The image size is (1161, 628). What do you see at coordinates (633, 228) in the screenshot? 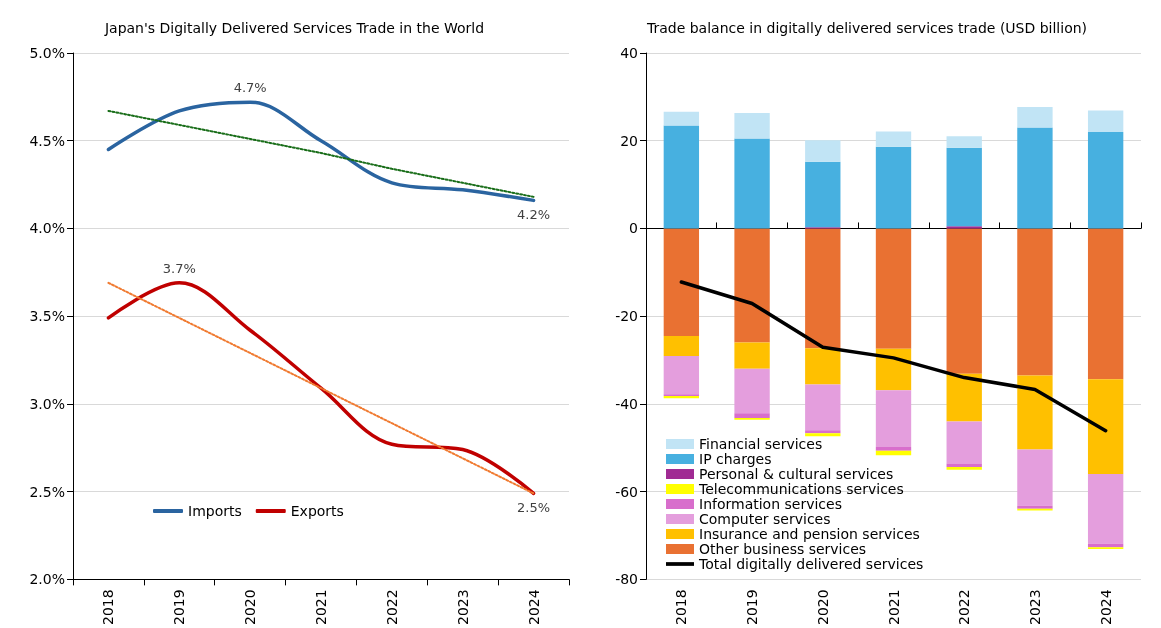
I see `y-tick-label: 0` at bounding box center [633, 228].